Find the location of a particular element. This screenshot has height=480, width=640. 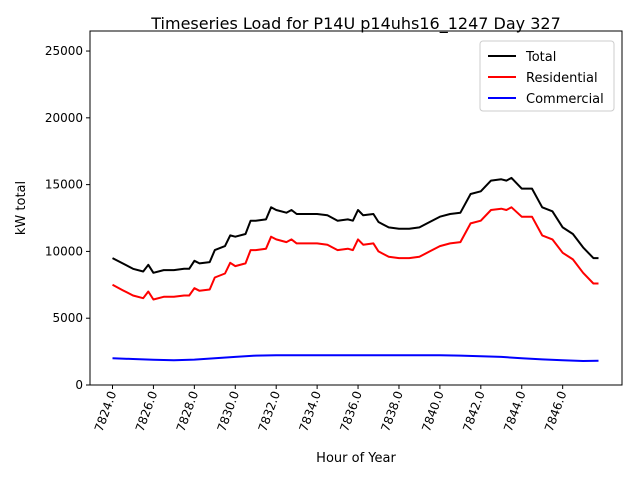

y-tick-label: 20000 is located at coordinates (64, 118).